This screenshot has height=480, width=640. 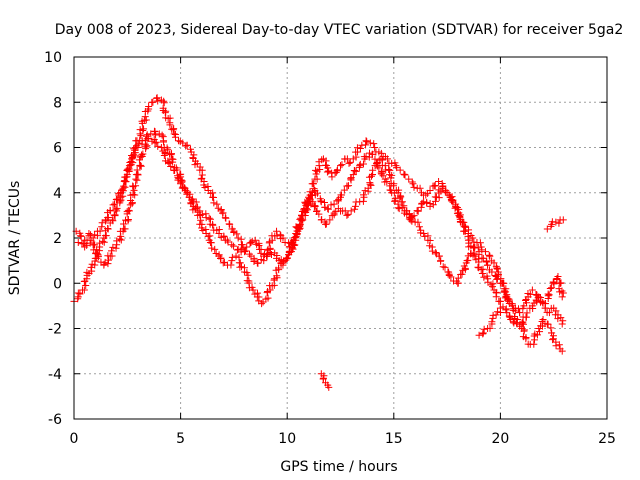 What do you see at coordinates (15, 238) in the screenshot?
I see `y-axis-label: SDTVAR / TECUs` at bounding box center [15, 238].